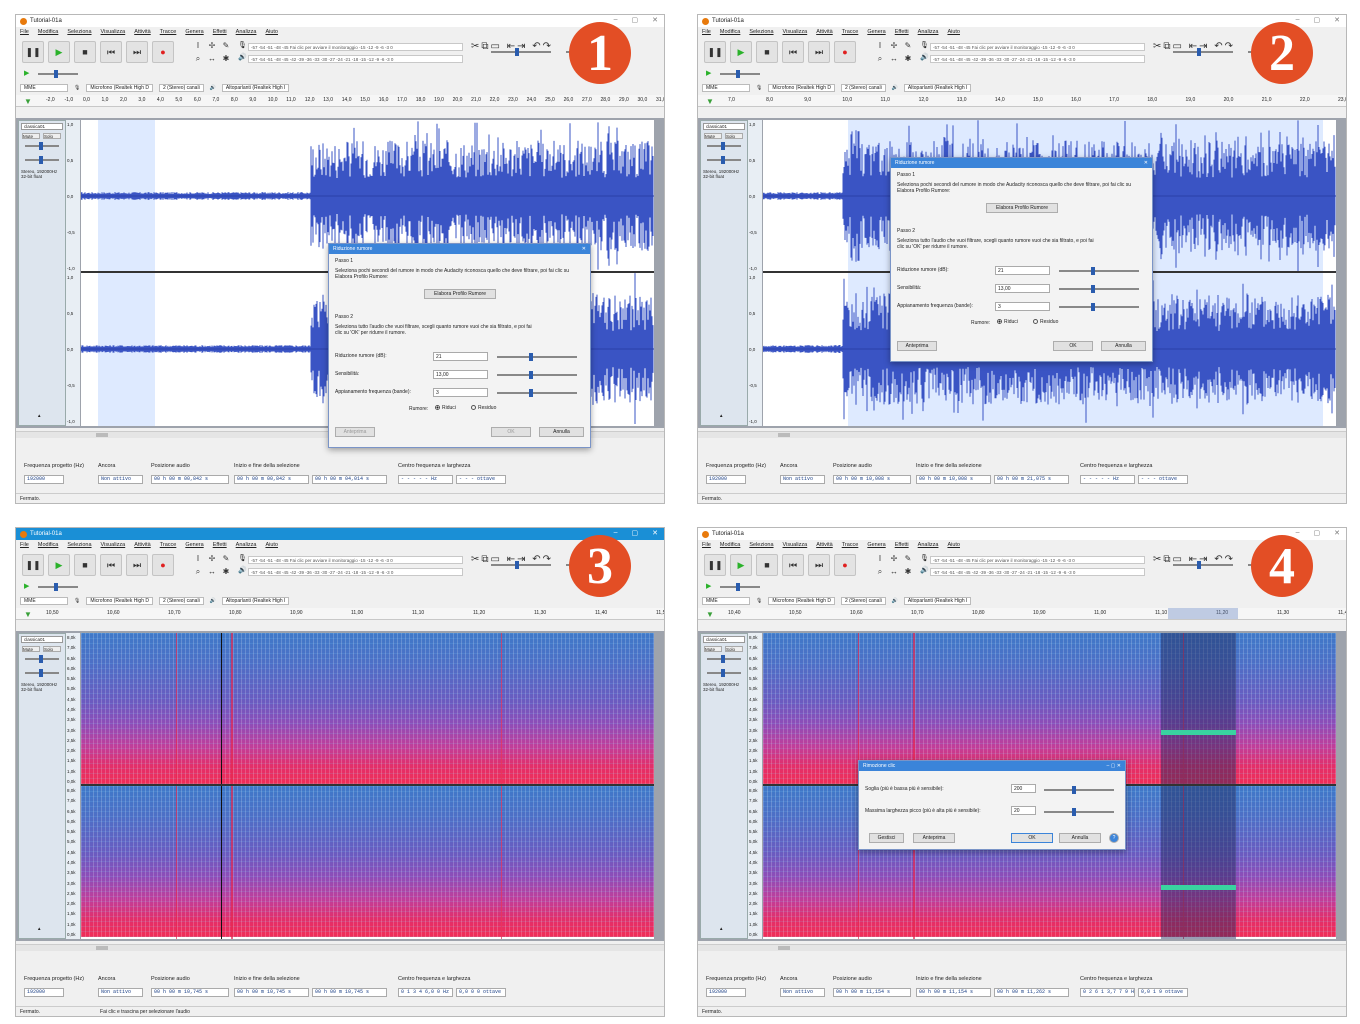 This screenshot has width=1360, height=1024. What do you see at coordinates (271, 31) in the screenshot?
I see `menu-item: Aiuto` at bounding box center [271, 31].